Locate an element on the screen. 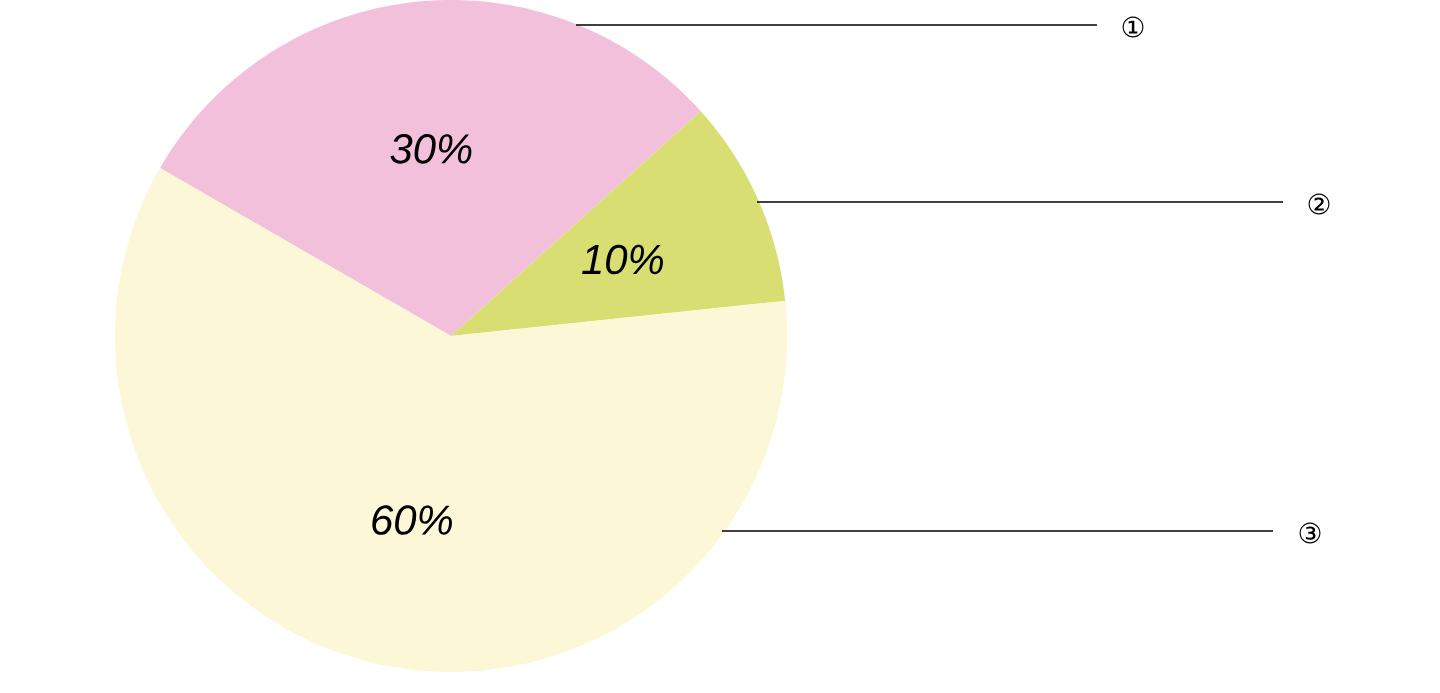  data-label: 60% is located at coordinates (412, 520).